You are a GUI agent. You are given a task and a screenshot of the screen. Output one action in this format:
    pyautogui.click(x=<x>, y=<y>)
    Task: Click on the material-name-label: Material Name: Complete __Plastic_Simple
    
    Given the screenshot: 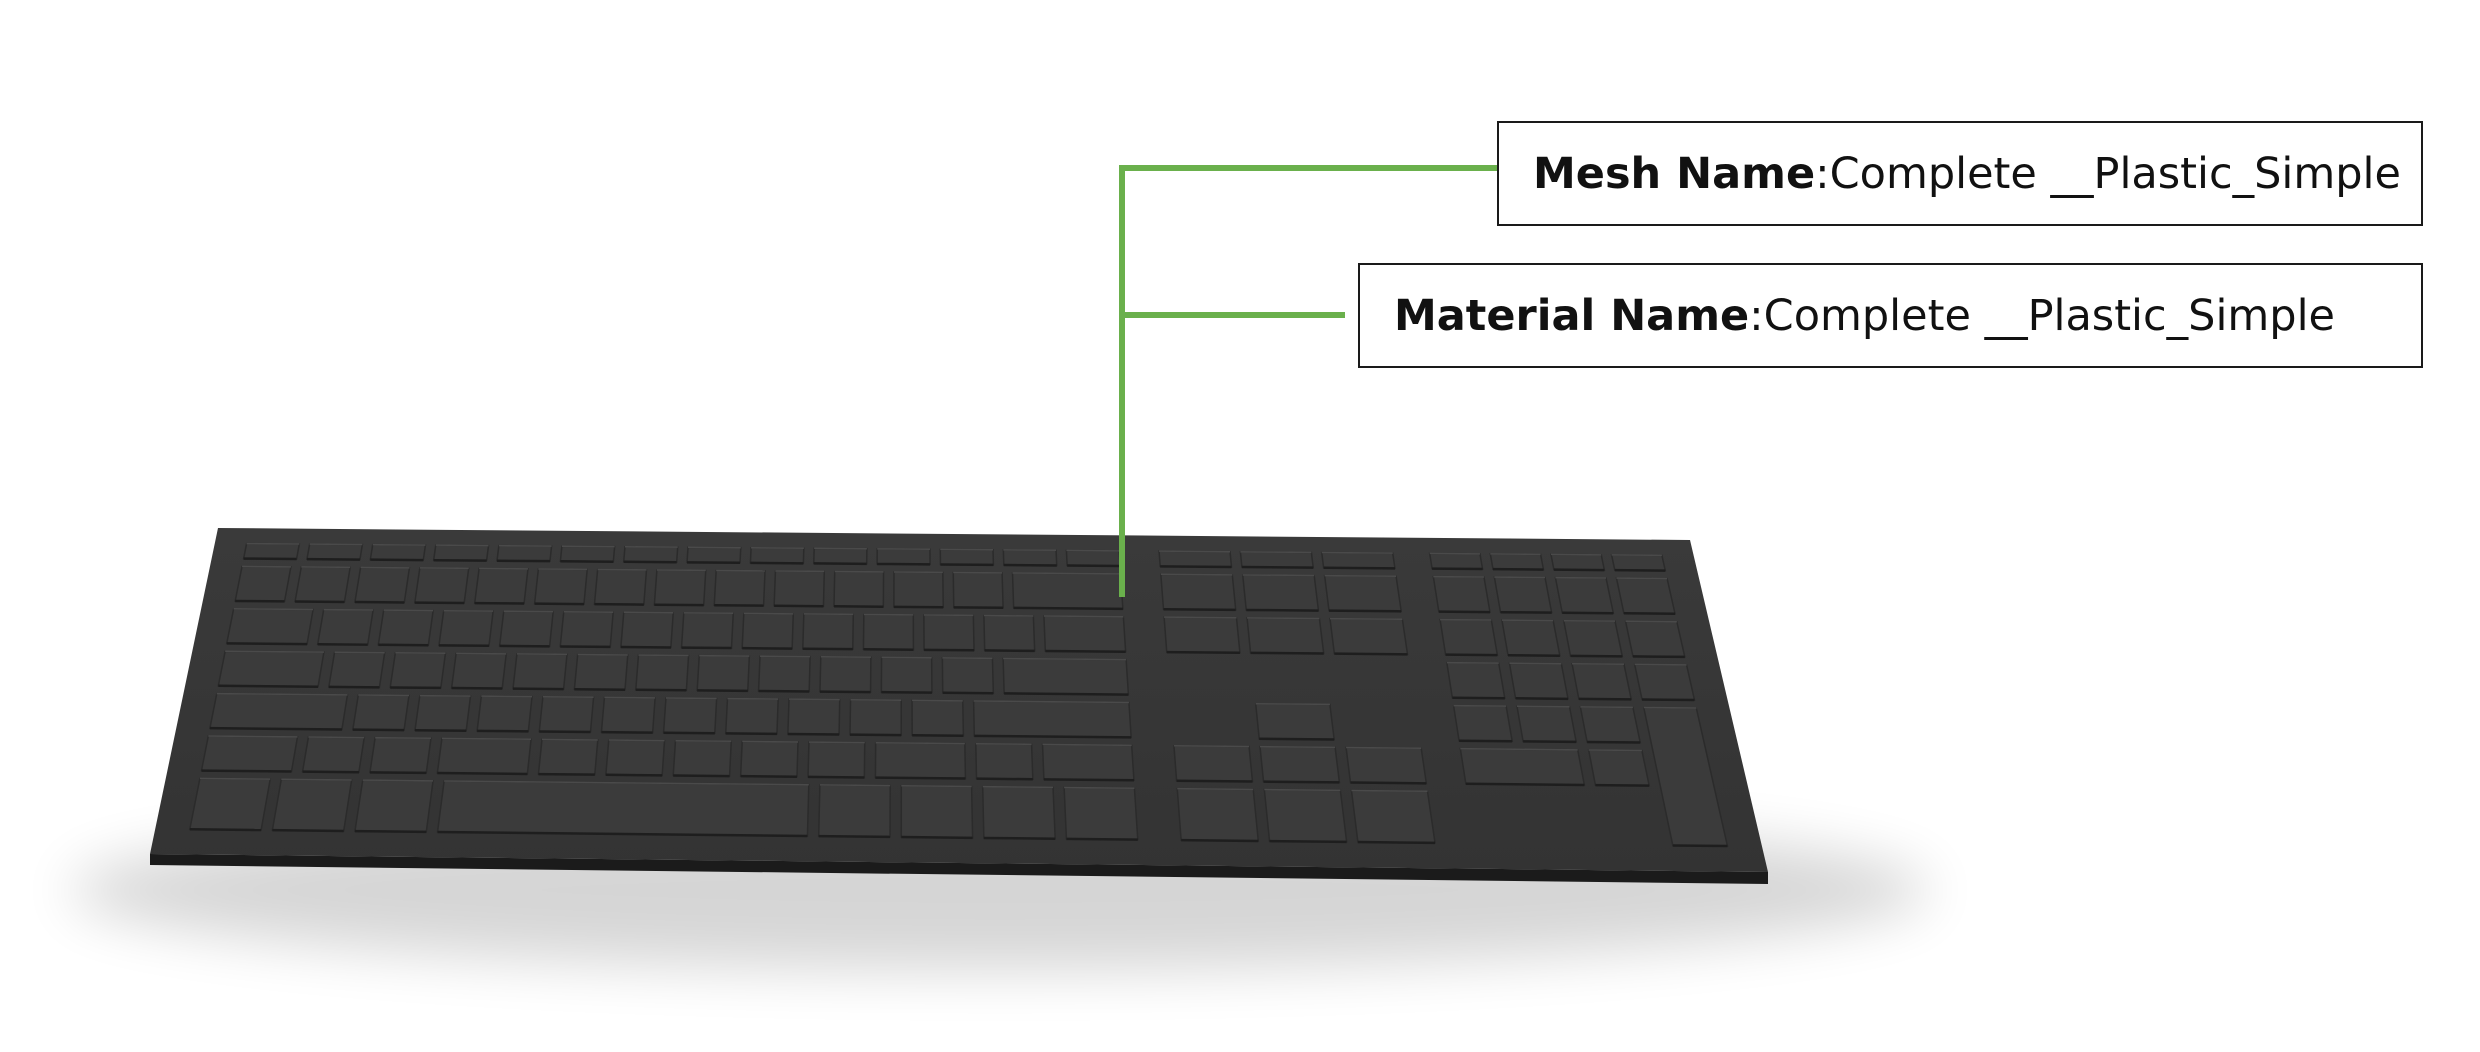 What is the action you would take?
    pyautogui.click(x=1890, y=315)
    